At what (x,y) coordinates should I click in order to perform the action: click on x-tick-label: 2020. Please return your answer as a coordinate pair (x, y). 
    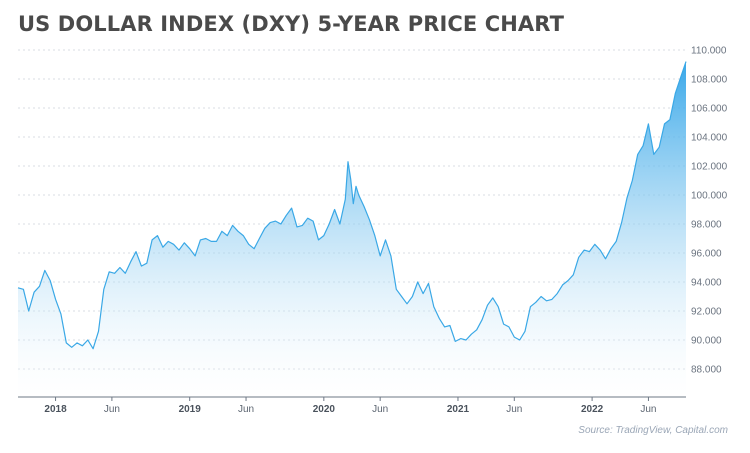
    Looking at the image, I should click on (324, 409).